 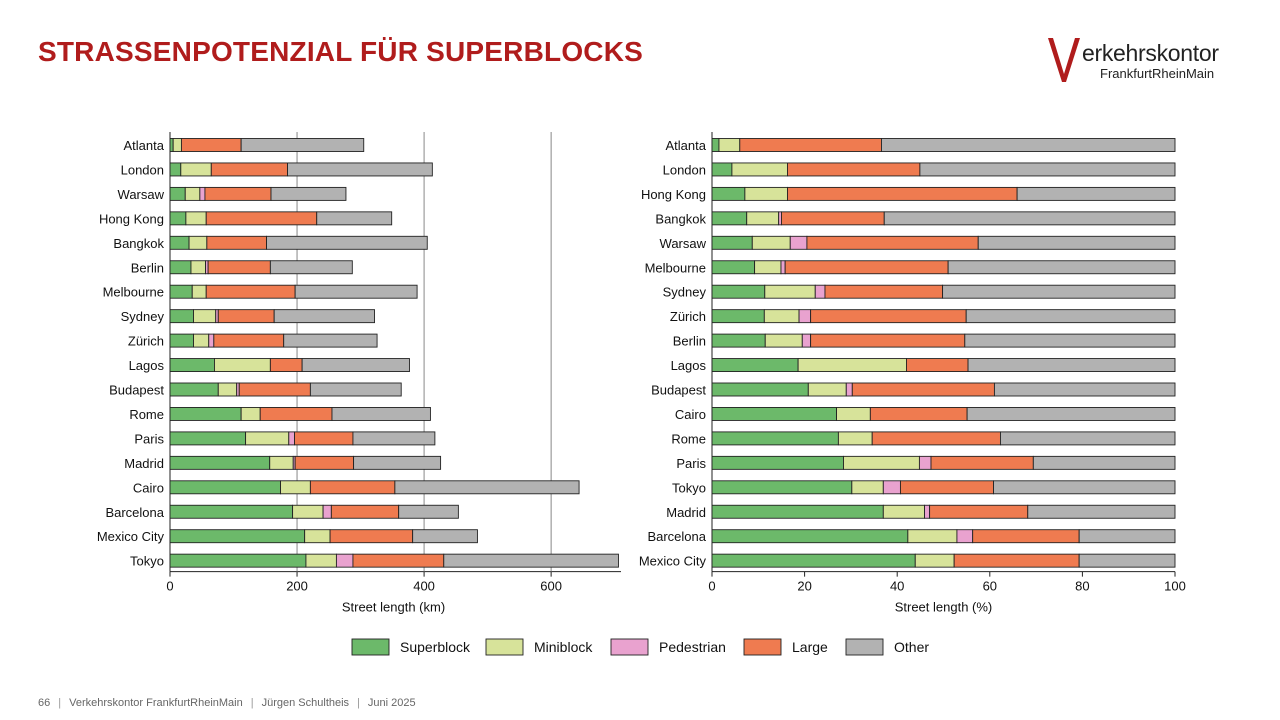 I want to click on x-tick-label: 40, so click(x=897, y=586).